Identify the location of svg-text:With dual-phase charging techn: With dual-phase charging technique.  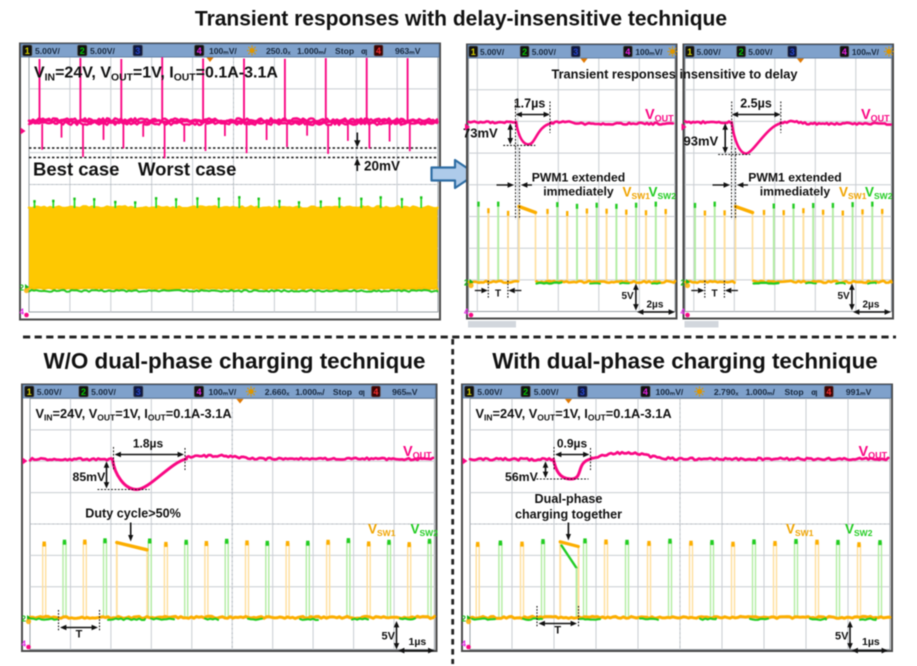
(684, 361).